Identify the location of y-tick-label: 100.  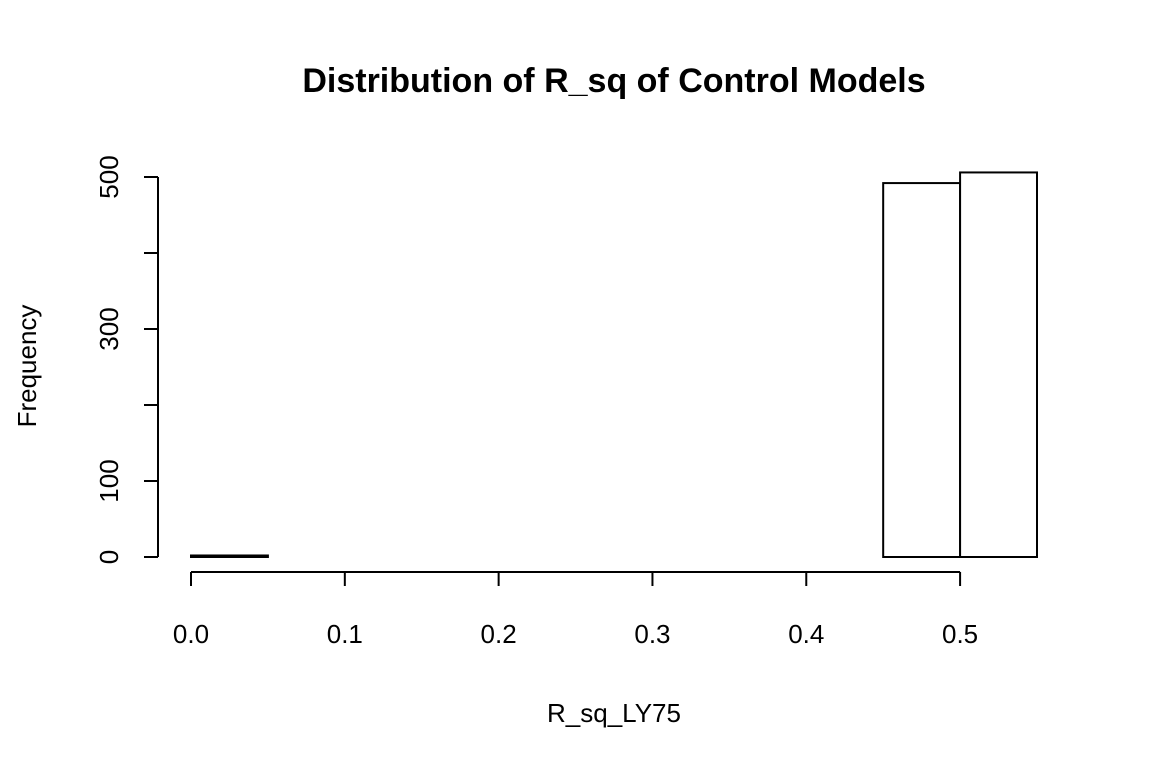
(109, 480).